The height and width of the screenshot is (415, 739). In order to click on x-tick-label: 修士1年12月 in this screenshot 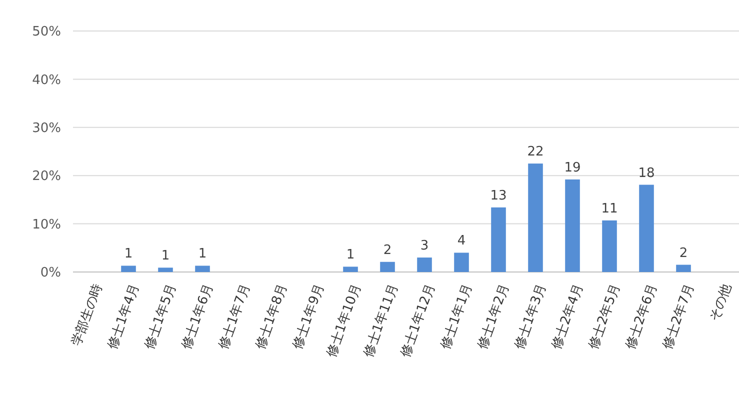, I will do `click(418, 321)`.